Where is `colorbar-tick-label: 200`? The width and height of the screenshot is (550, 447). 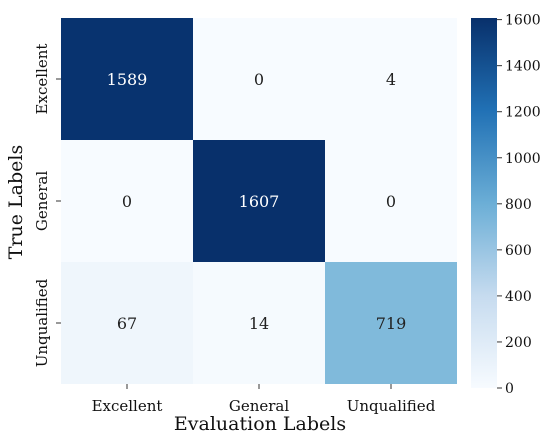 colorbar-tick-label: 200 is located at coordinates (518, 343).